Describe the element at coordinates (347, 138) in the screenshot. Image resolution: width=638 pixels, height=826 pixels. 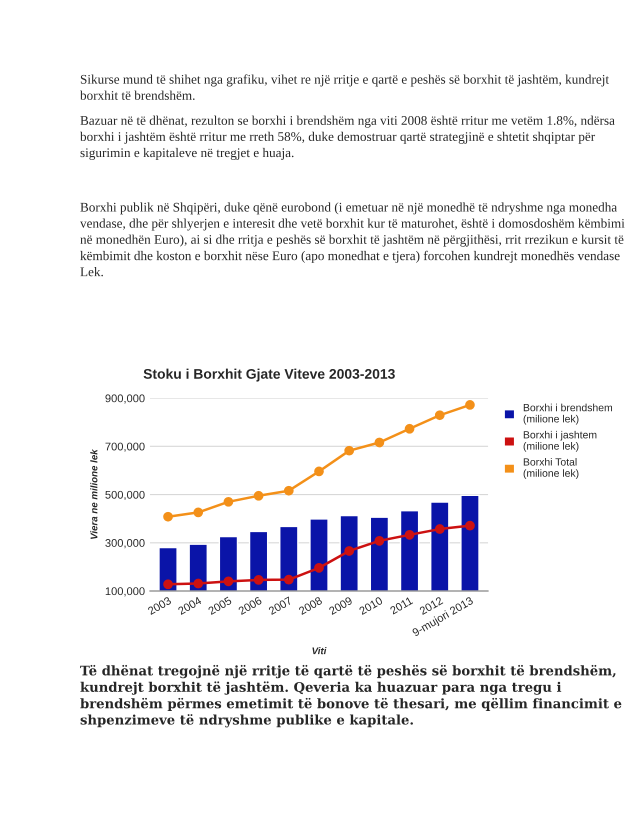
I see `text: Bazuar në të dhënat, rezulton se borxhi i brendshëm nga viti 2008 është rritur me vetëm 1.8%, ndërsa borxhi i jashtëm është rritur me rreth 58%, duke demostruar qartë strategjinë e shtetit shqiptar për sigurimin e kapitaleve në tregjet e huaja.` at that location.